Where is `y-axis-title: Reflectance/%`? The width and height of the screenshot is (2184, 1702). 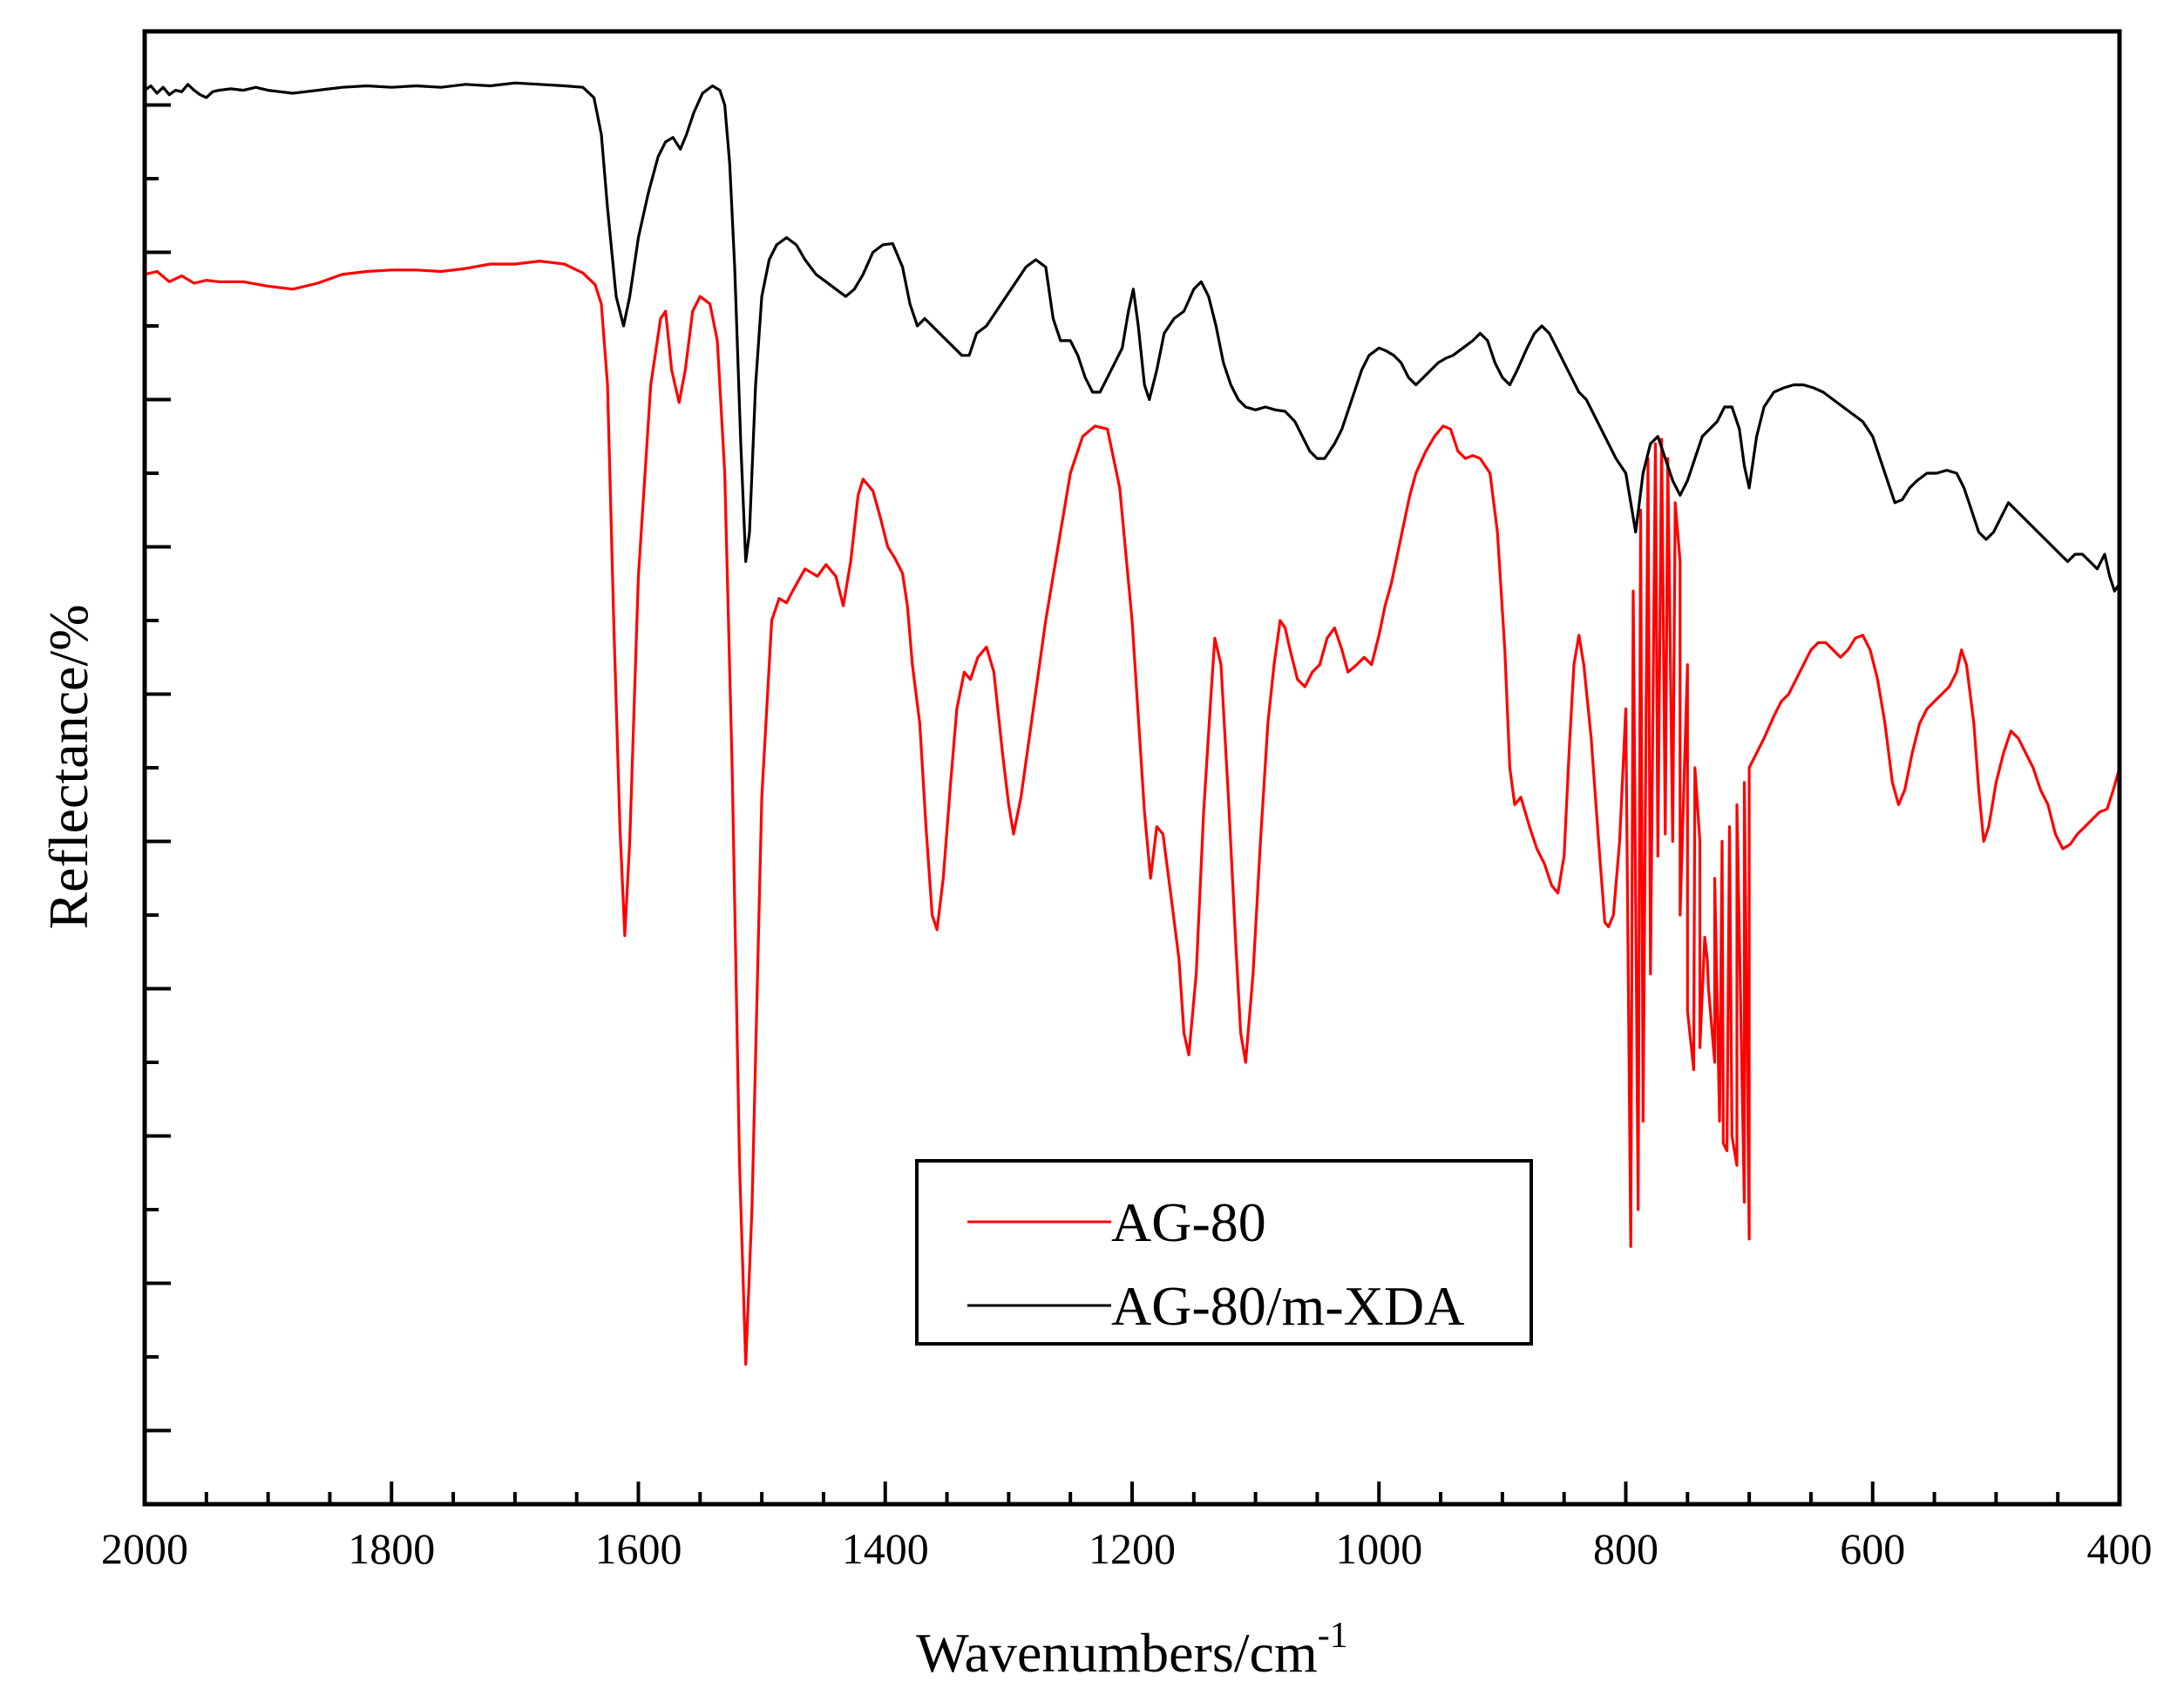
y-axis-title: Reflectance/% is located at coordinates (68, 766).